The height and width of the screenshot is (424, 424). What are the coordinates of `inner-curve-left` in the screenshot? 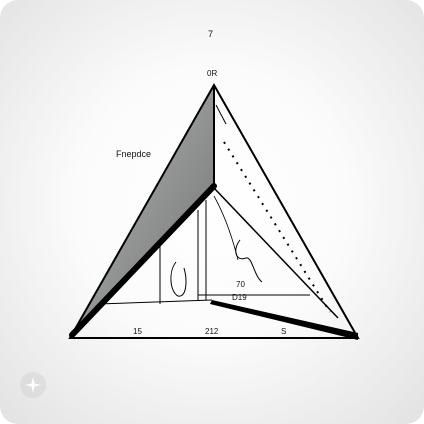 It's located at (226, 228).